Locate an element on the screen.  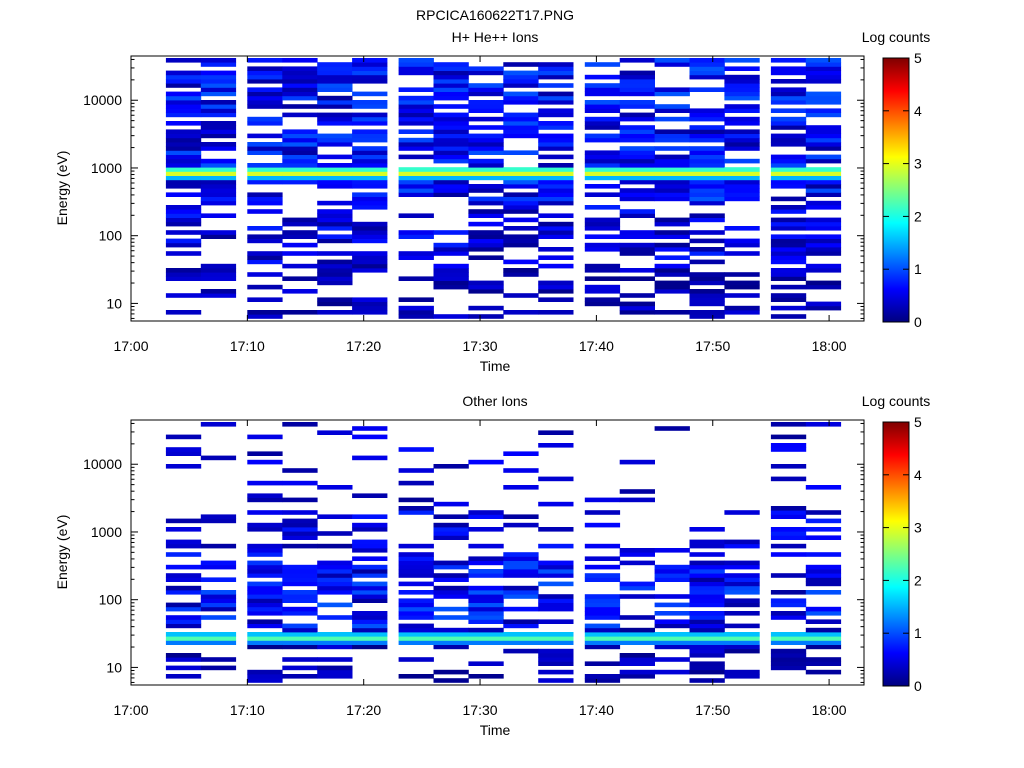
x-tick-label: 17:50 is located at coordinates (712, 346).